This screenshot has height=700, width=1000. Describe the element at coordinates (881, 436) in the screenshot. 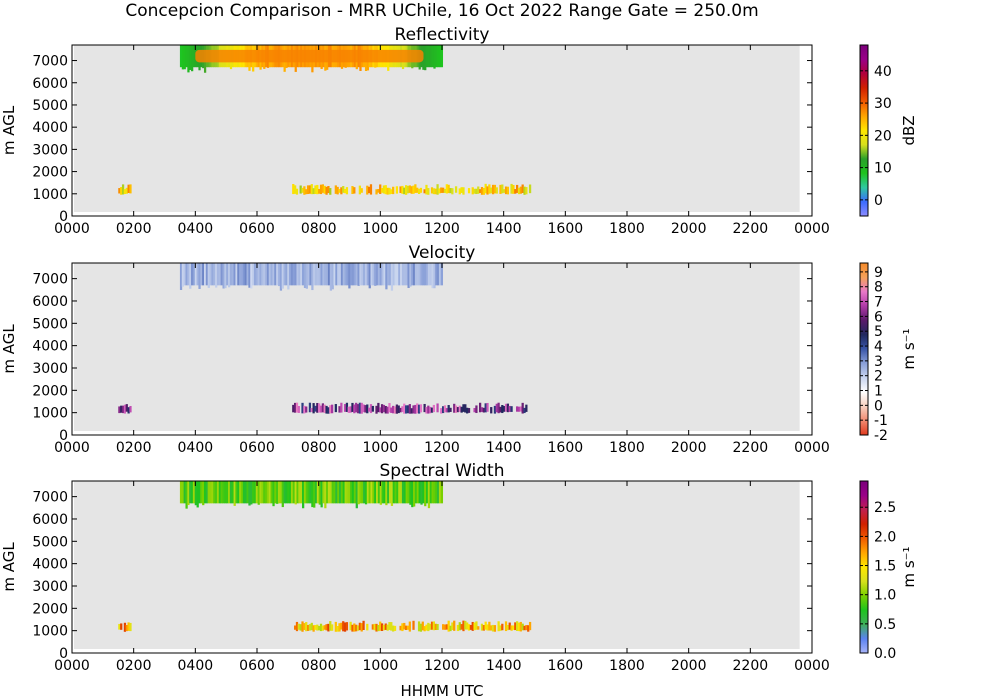

I see `colorbar-tick-label: -2` at that location.